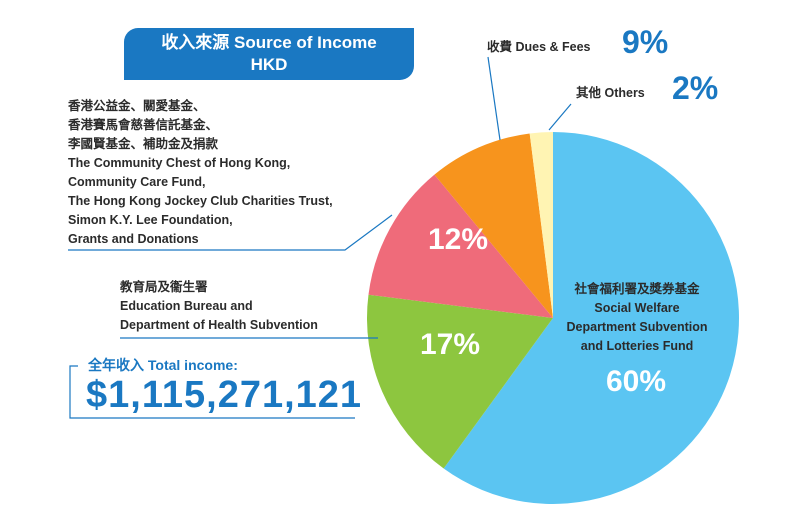 The width and height of the screenshot is (807, 528). What do you see at coordinates (458, 239) in the screenshot?
I see `slice-value-label: 12%` at bounding box center [458, 239].